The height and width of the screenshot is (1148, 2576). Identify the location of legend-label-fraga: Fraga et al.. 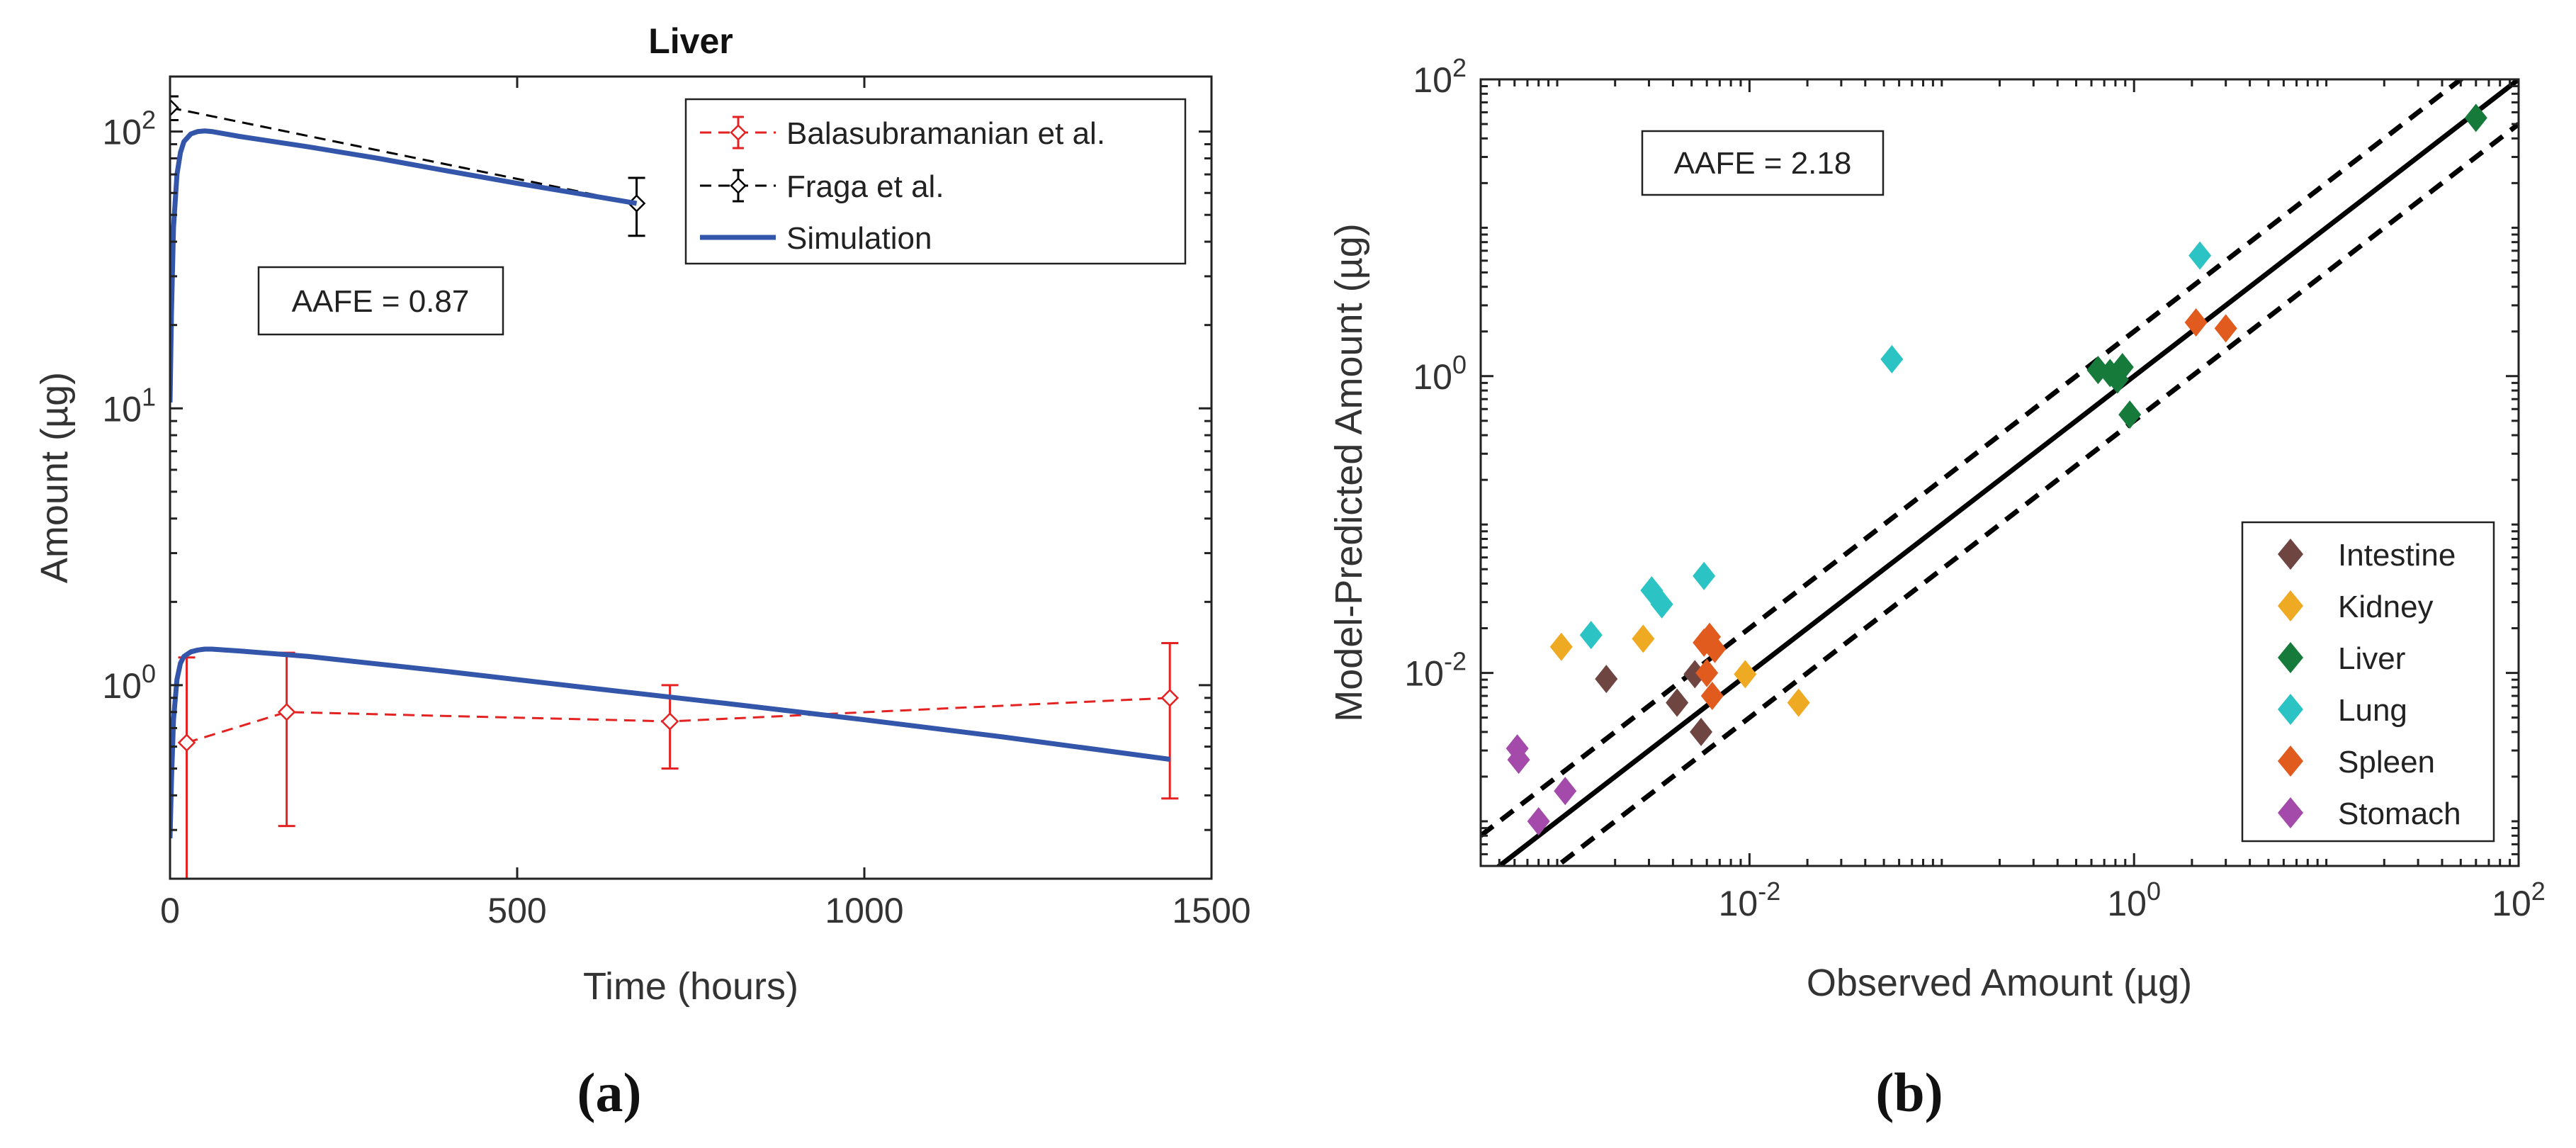
(865, 186).